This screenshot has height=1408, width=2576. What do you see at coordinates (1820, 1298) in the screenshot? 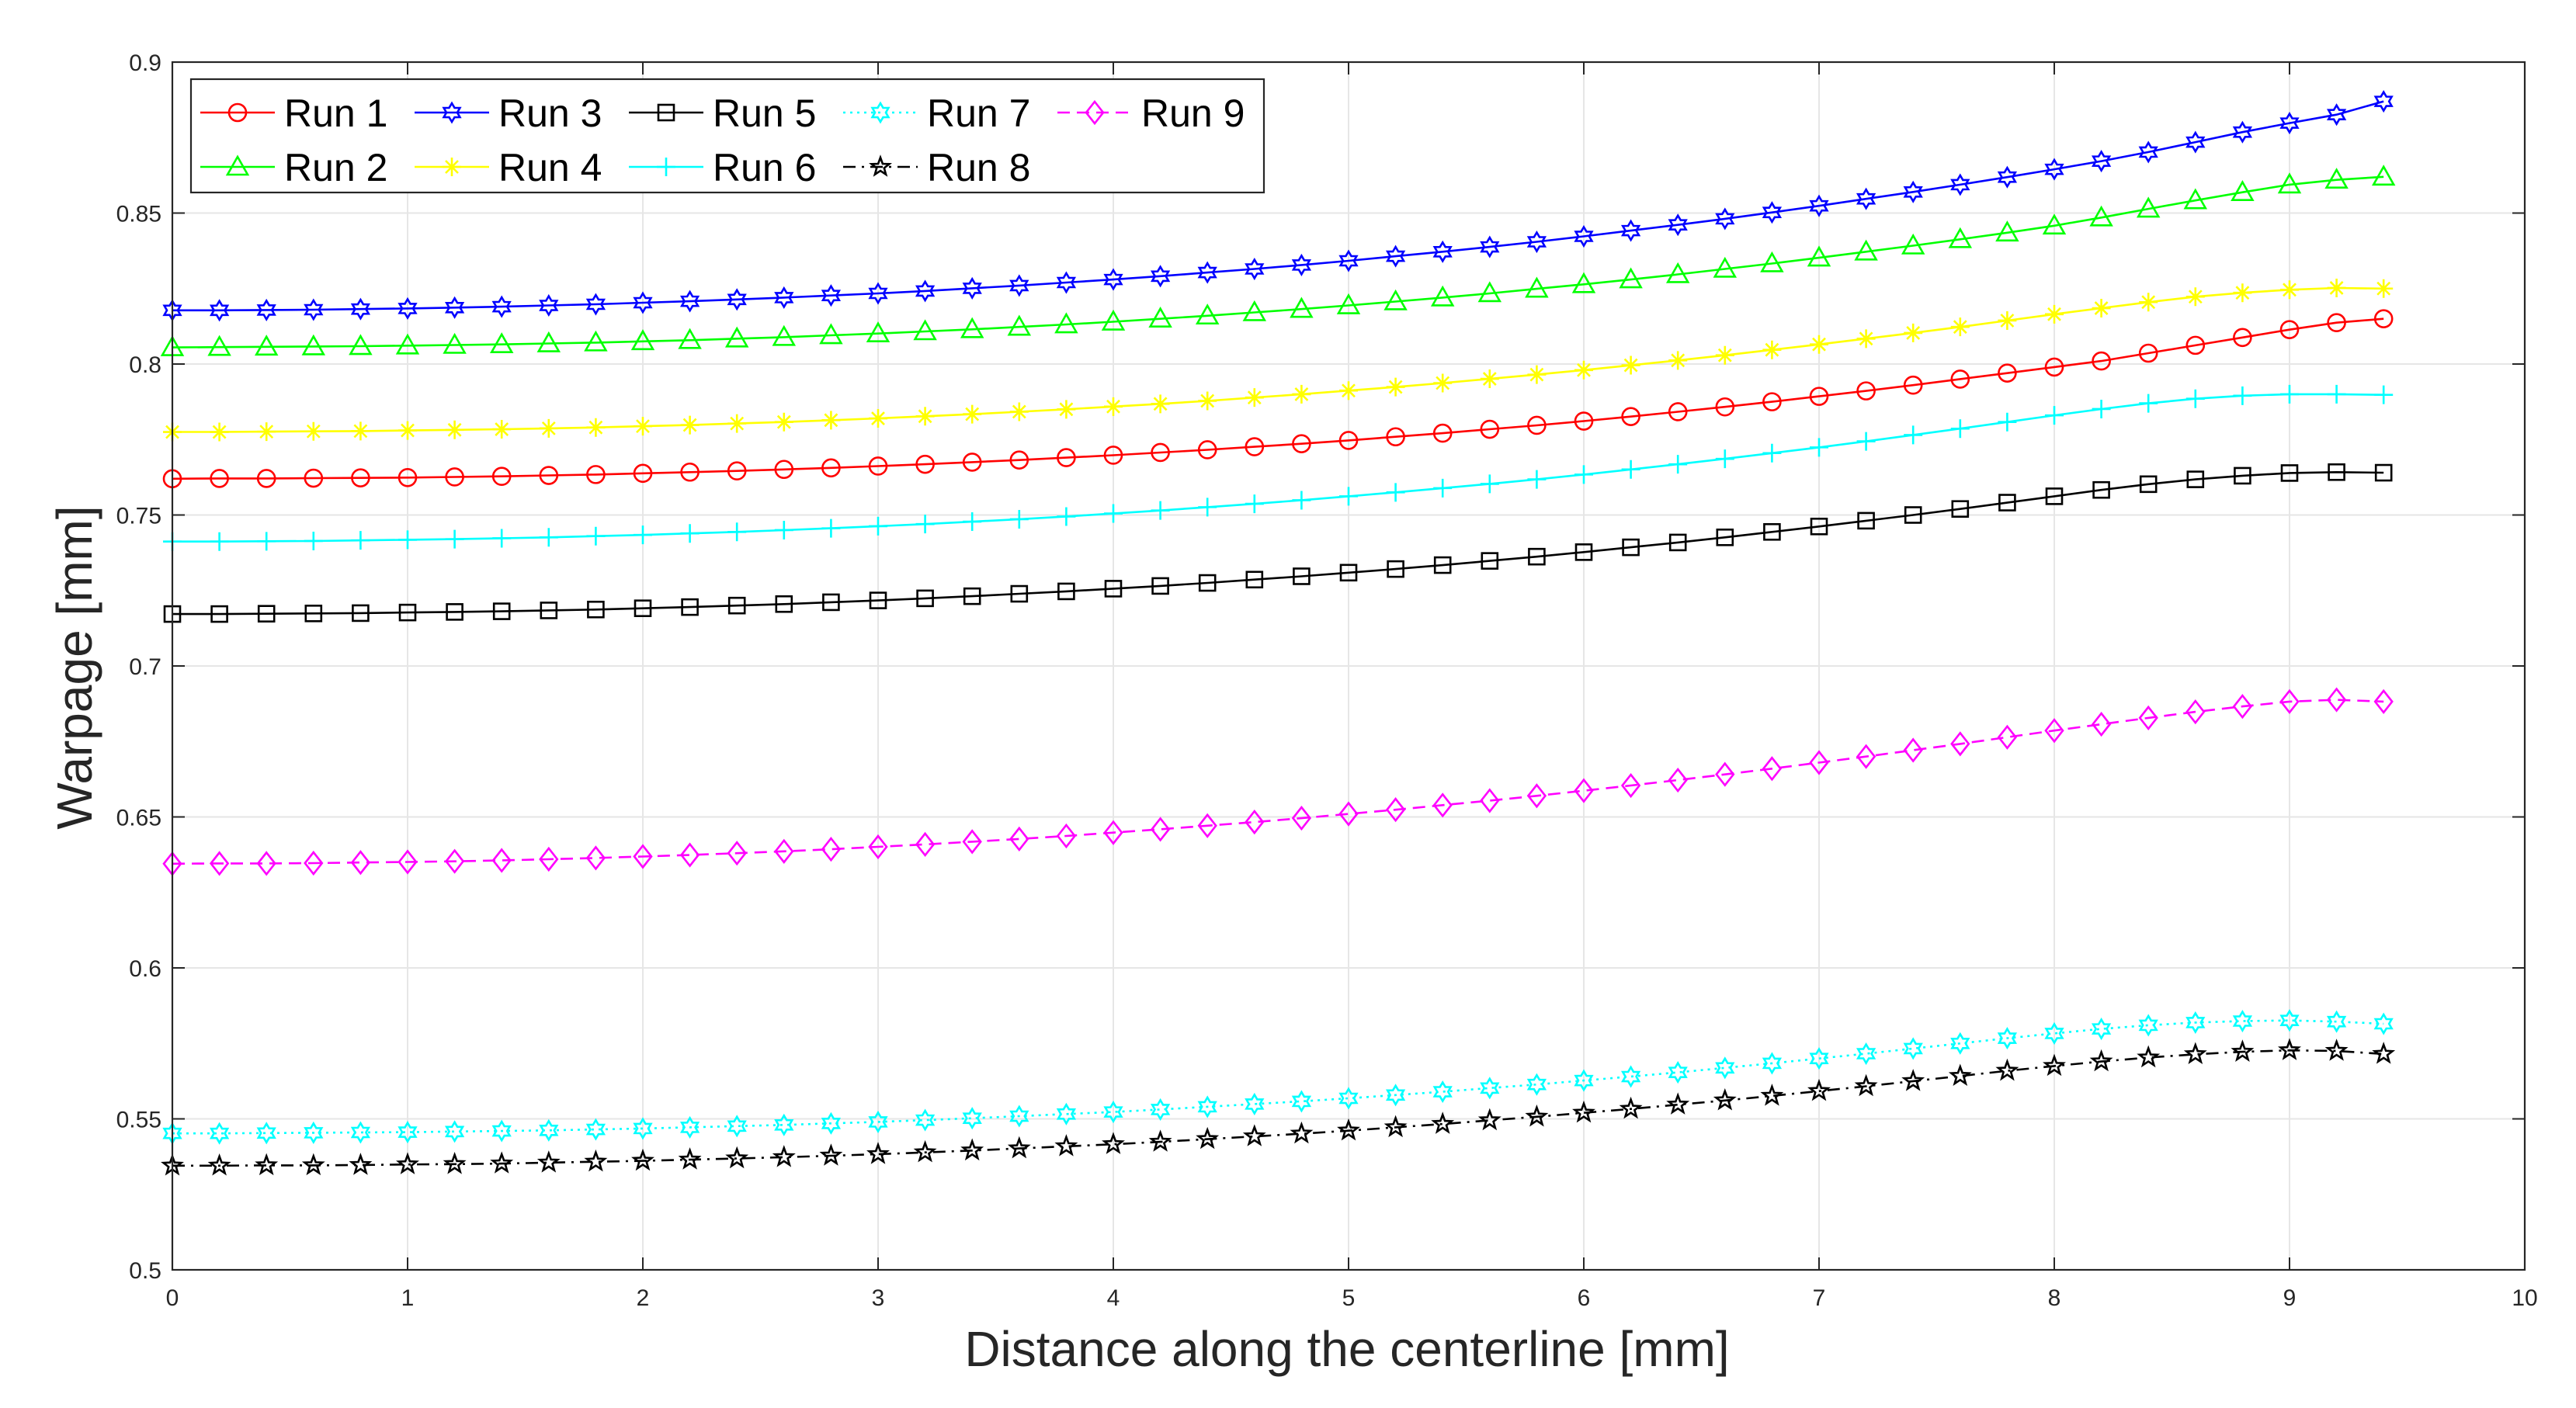
I see `x-tick-label: 7` at bounding box center [1820, 1298].